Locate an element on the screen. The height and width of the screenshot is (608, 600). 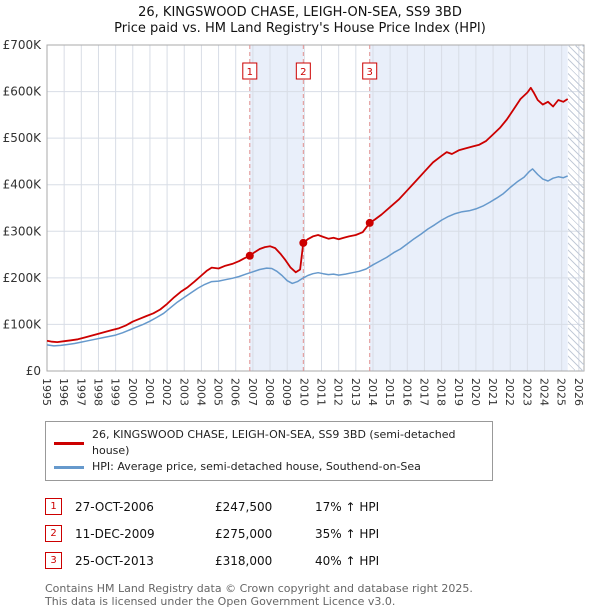
x-axis-label: 2003 is located at coordinates (183, 392).